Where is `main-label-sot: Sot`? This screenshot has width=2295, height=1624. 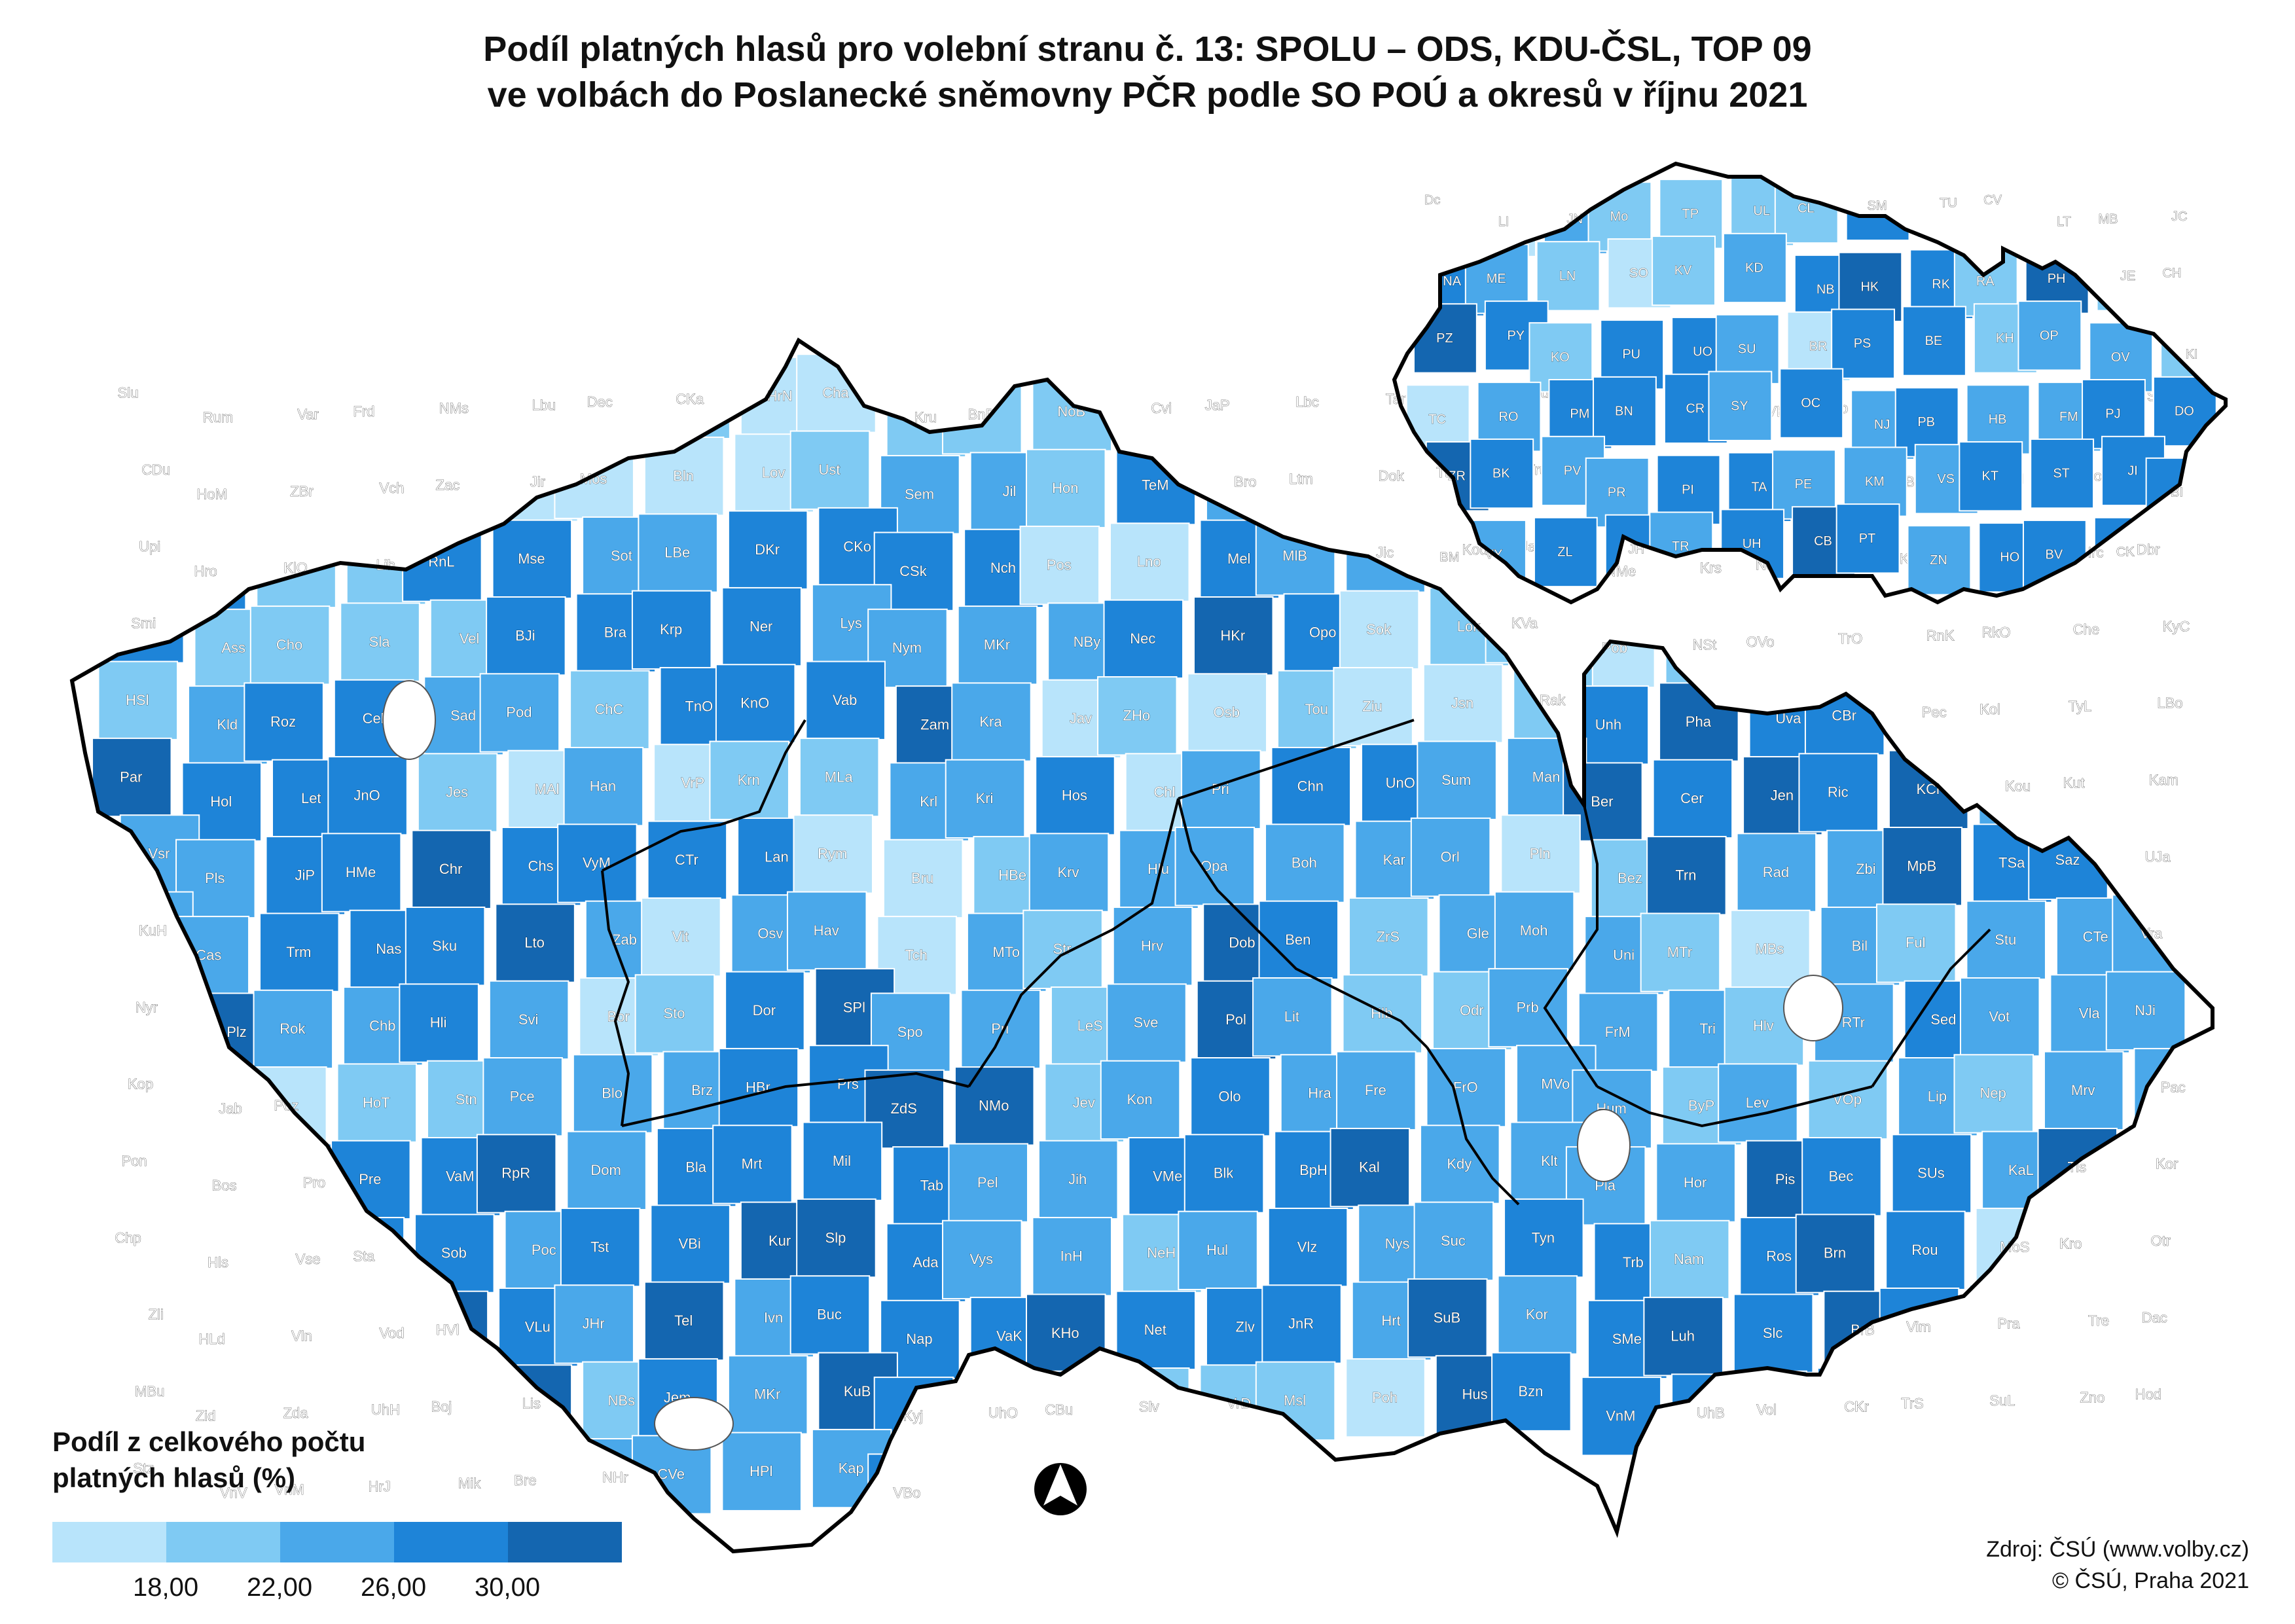
main-label-sot: Sot is located at coordinates (622, 555).